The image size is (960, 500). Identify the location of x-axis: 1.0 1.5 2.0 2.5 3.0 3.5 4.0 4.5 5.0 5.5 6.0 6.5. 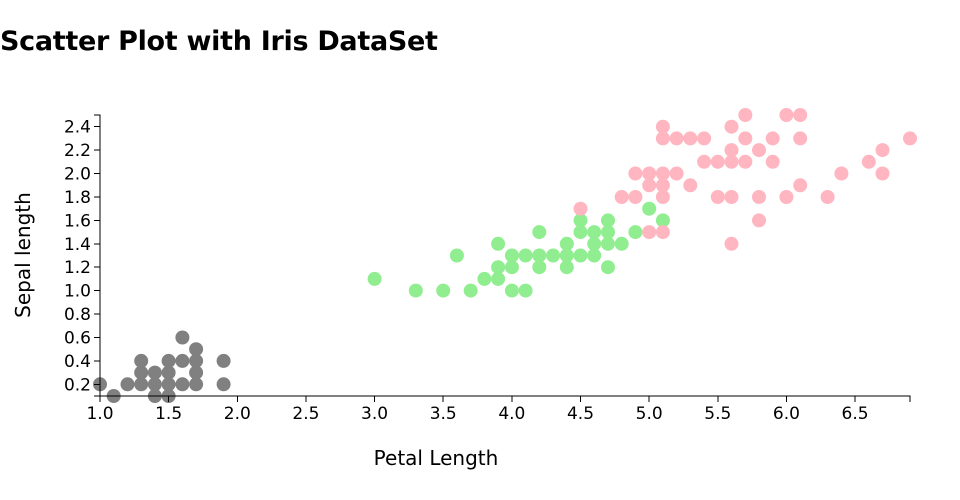
(498, 409).